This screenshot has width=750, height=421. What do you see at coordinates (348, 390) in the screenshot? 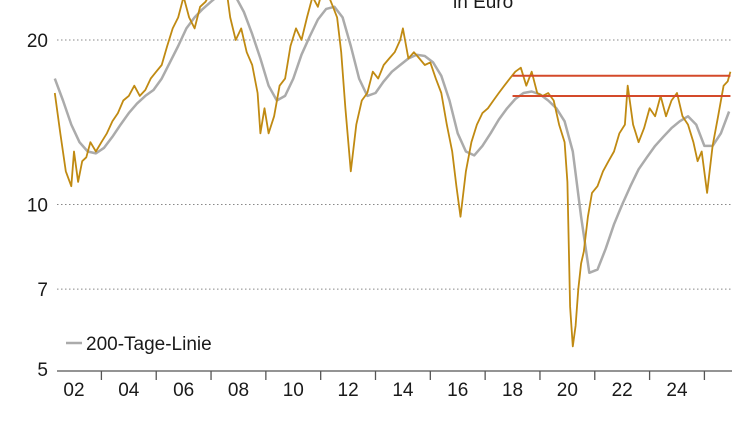
I see `x-tick-label-12: 12` at bounding box center [348, 390].